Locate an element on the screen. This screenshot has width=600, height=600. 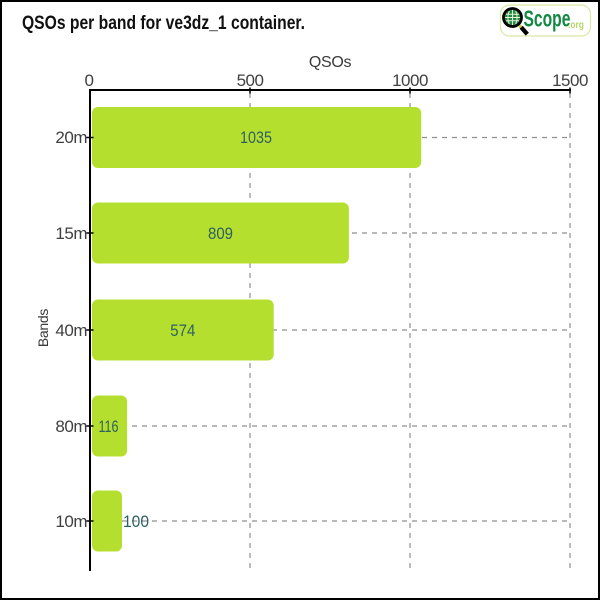
svg-text: Bands is located at coordinates (43, 328).